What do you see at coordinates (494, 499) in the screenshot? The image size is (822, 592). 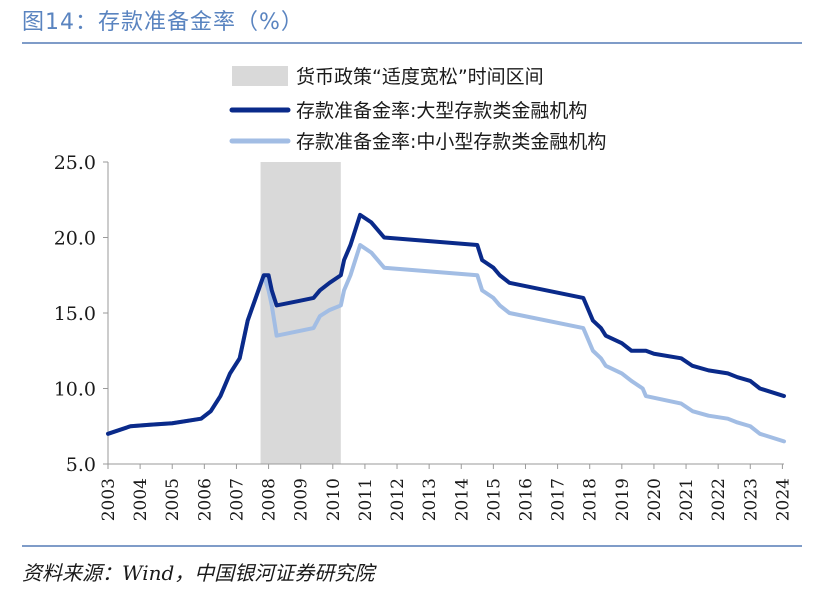 I see `x-tick-label: 2015` at bounding box center [494, 499].